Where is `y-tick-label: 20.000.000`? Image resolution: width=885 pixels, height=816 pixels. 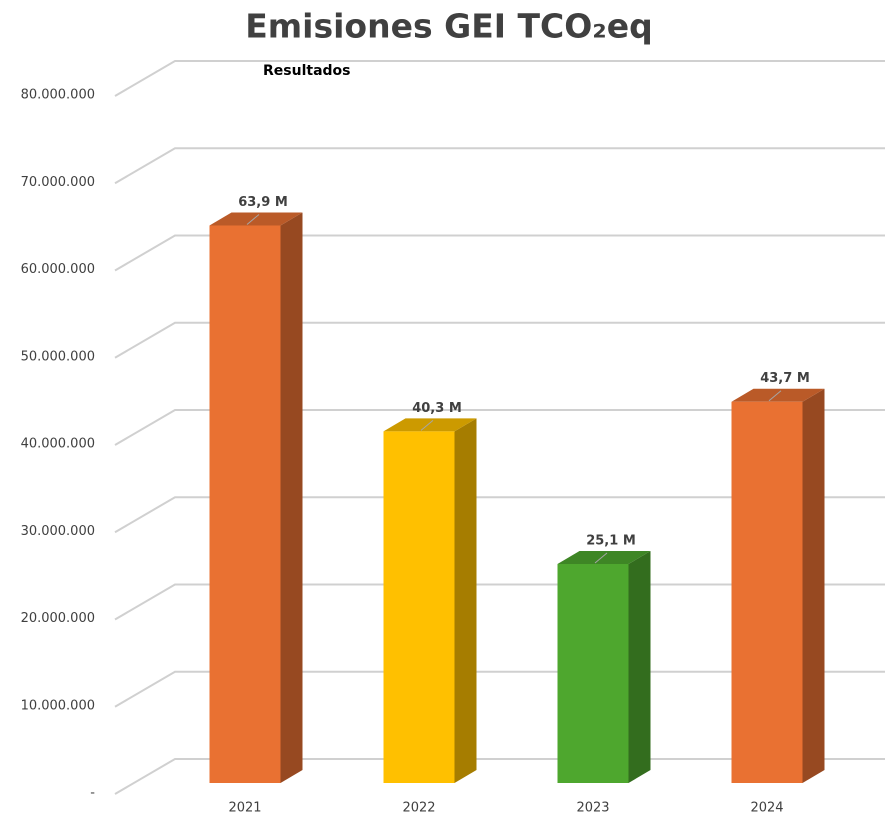 y-tick-label: 20.000.000 is located at coordinates (58, 618).